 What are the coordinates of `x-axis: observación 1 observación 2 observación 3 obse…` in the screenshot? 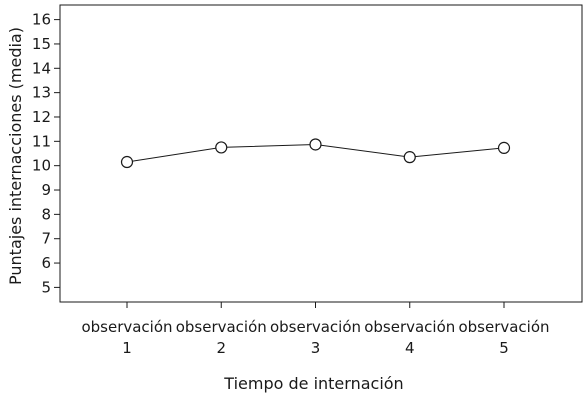 It's located at (315, 329).